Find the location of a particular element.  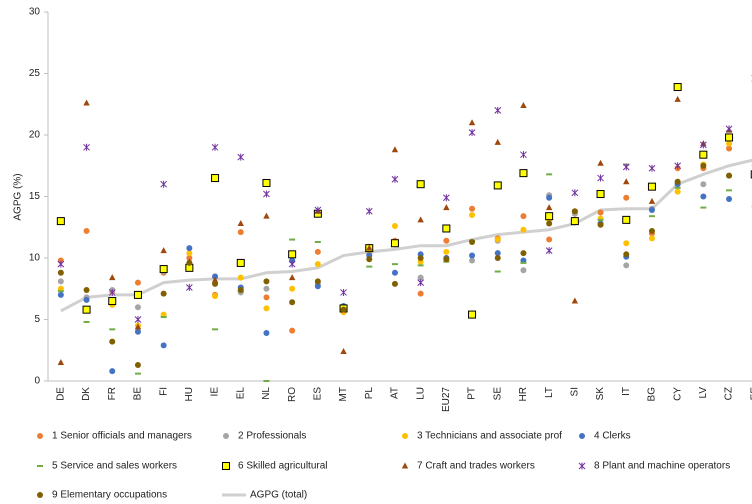

legend-label: 9 Elementary occupations is located at coordinates (109, 495).